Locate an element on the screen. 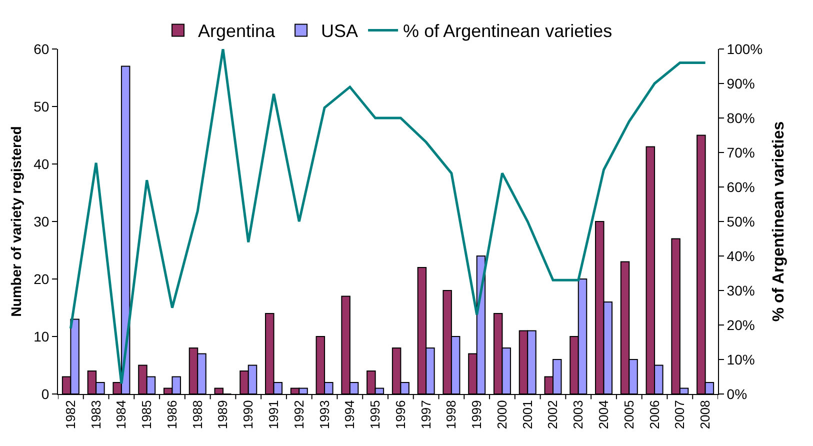  x-tick-label: 1991 is located at coordinates (273, 415).